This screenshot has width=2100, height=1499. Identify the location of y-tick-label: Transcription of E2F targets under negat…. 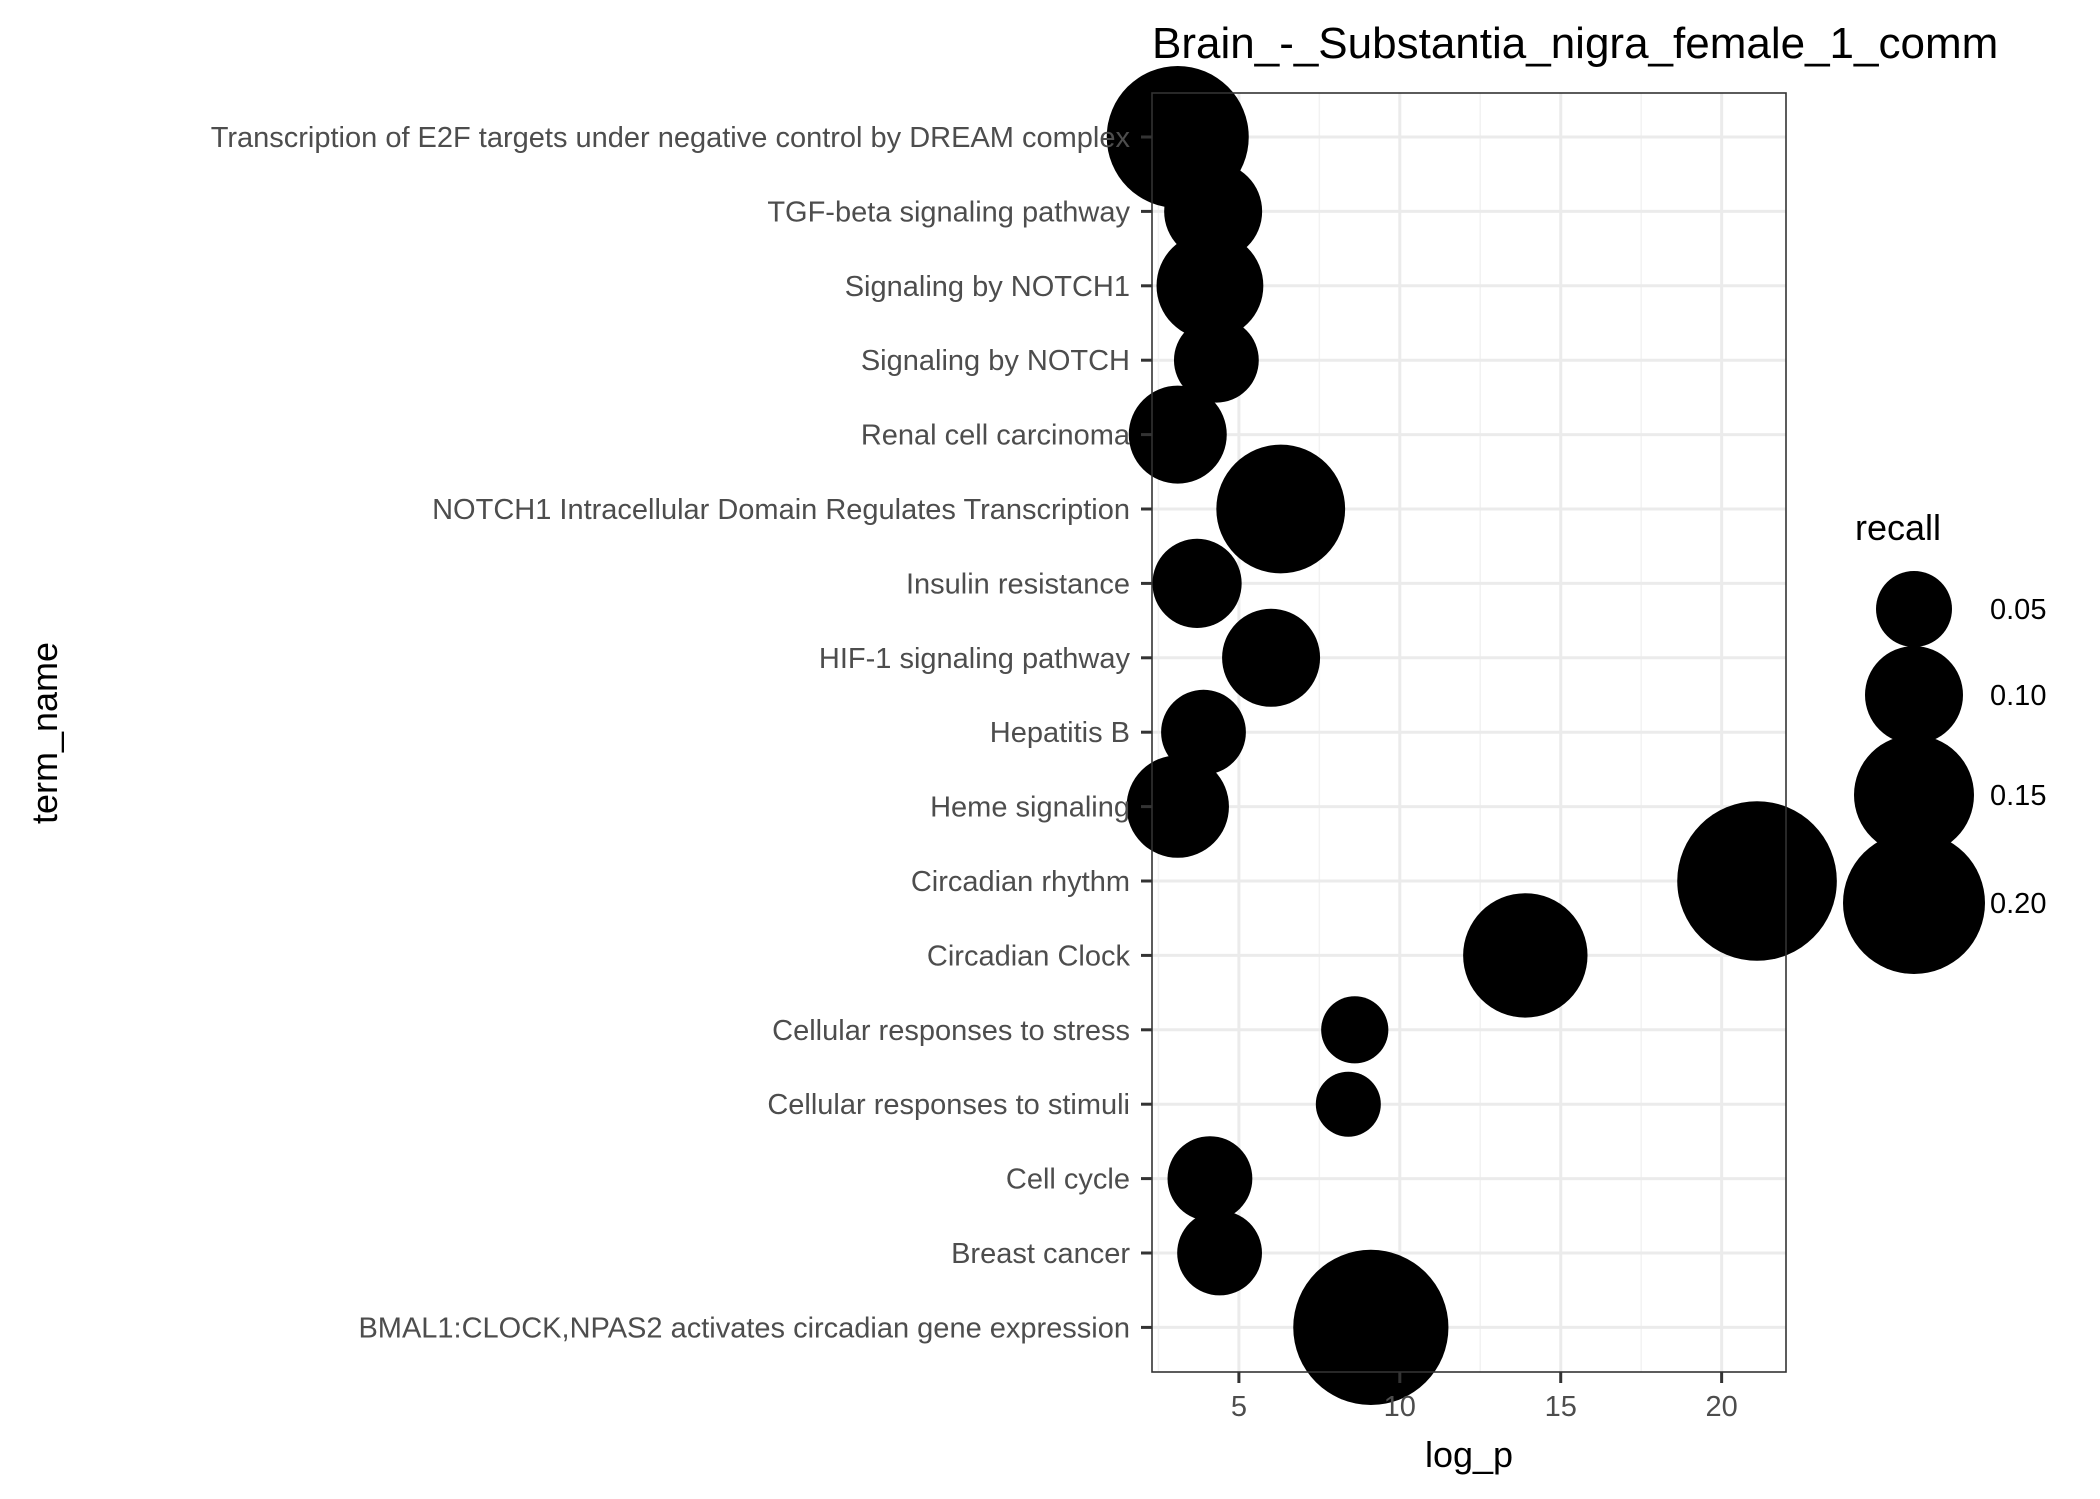
(671, 138).